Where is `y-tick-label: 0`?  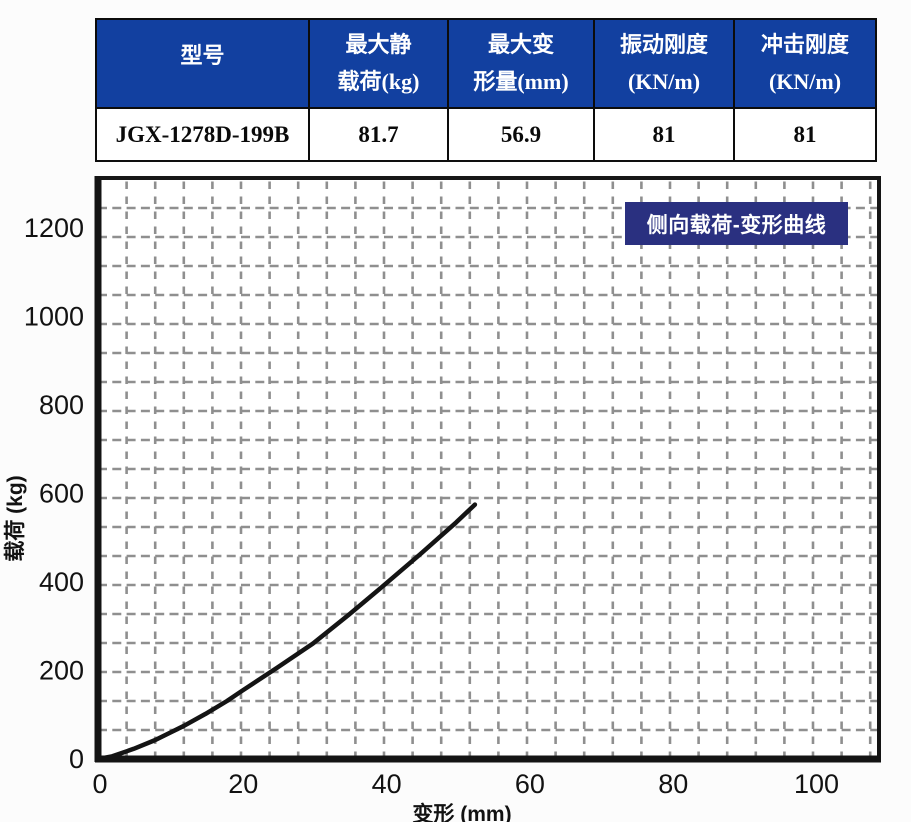 y-tick-label: 0 is located at coordinates (76, 759).